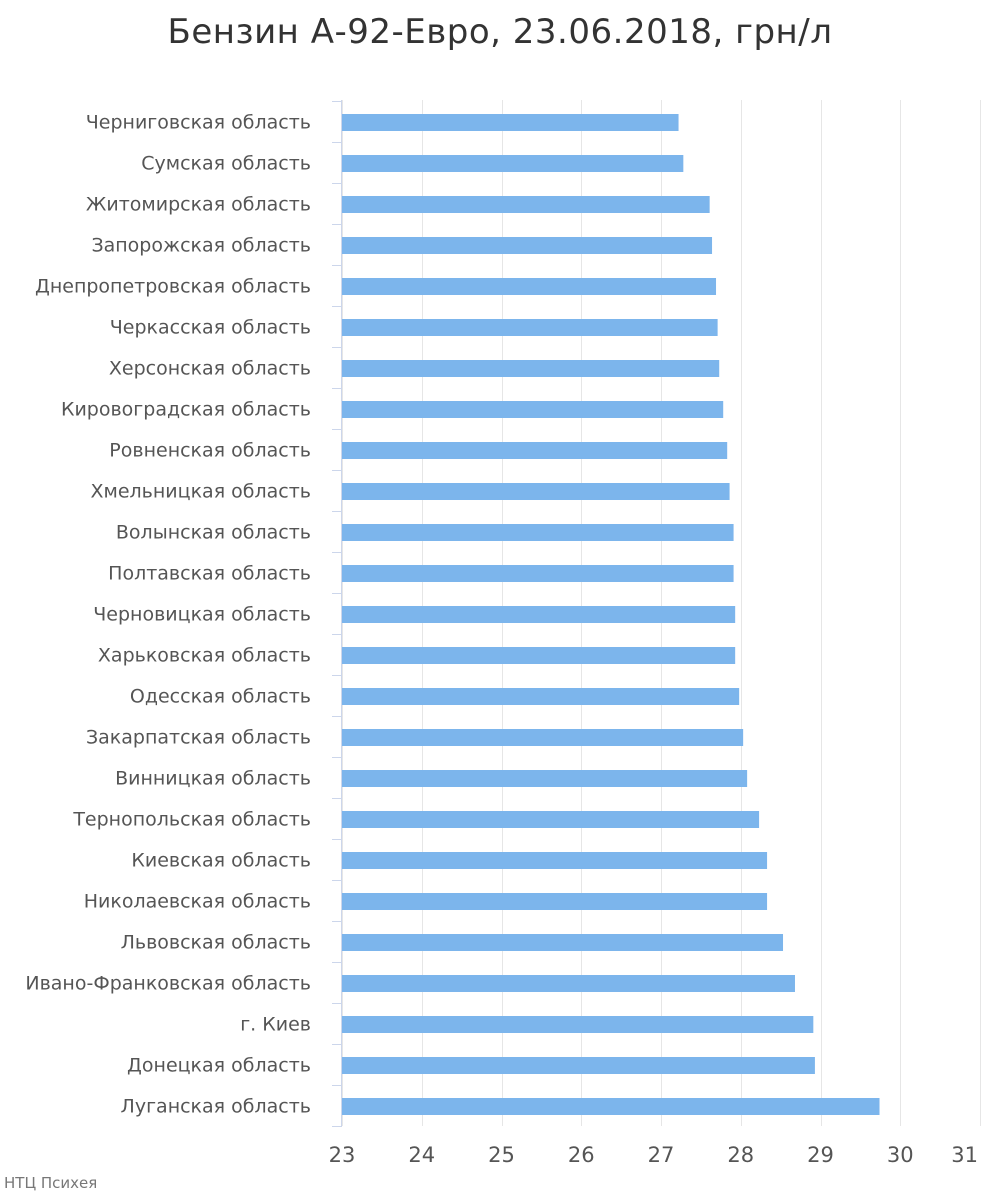 Image resolution: width=1000 pixels, height=1200 pixels. I want to click on category-label-10: Волынская область, so click(213, 533).